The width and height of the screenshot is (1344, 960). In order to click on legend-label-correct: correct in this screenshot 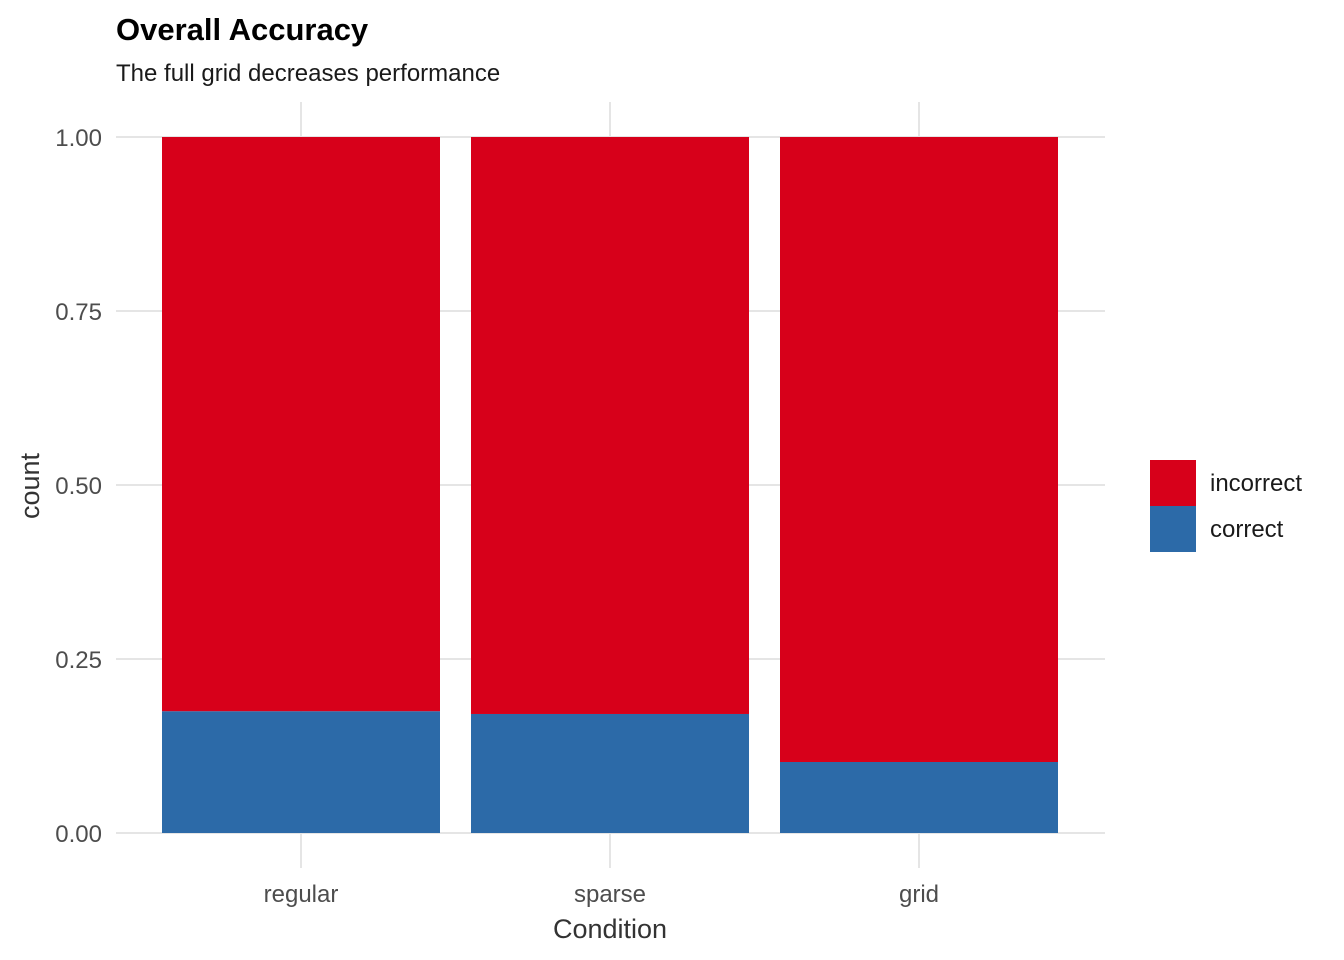, I will do `click(1247, 529)`.